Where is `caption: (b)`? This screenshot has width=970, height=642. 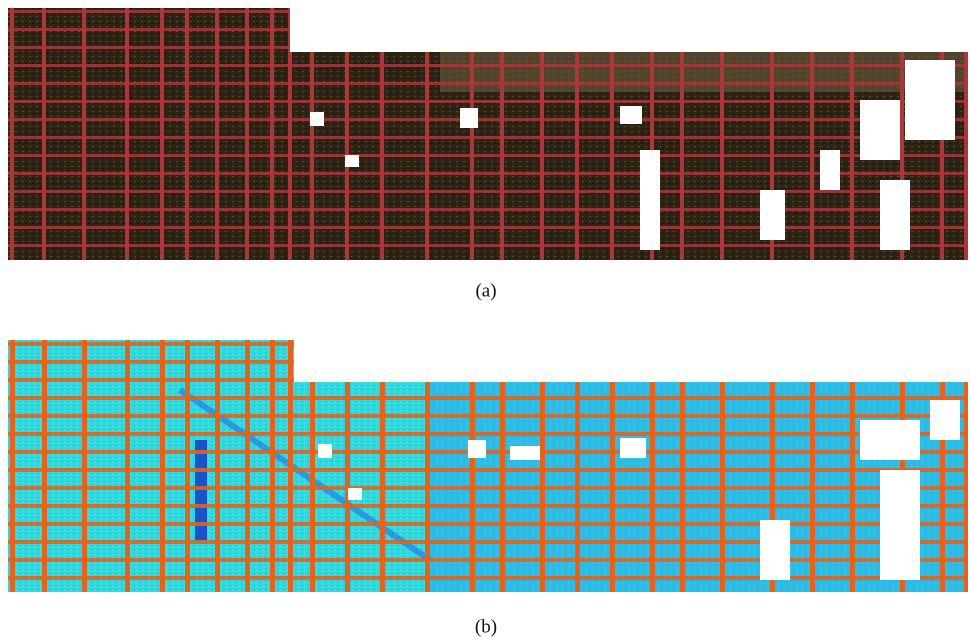 caption: (b) is located at coordinates (486, 626).